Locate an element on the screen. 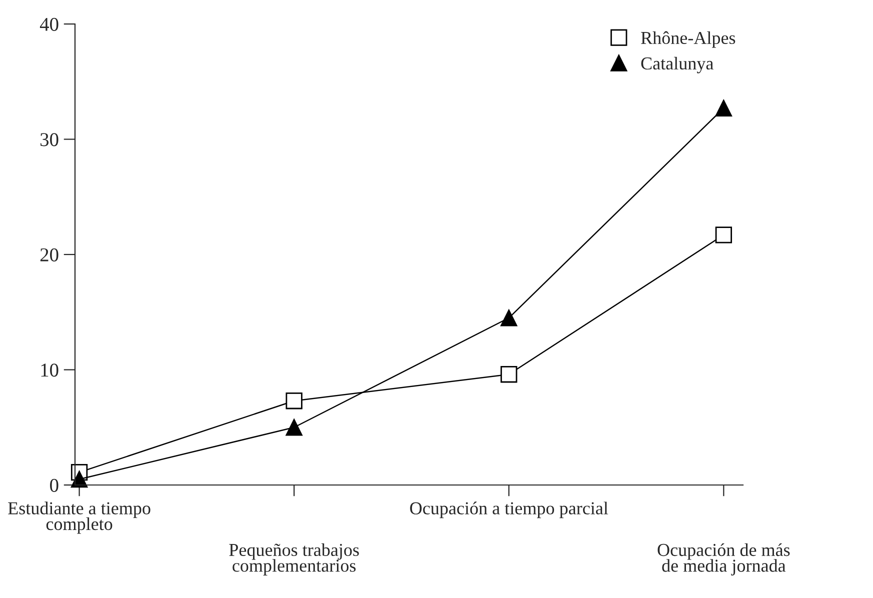 This screenshot has width=873, height=598. y-tick-label: 0 is located at coordinates (54, 485).